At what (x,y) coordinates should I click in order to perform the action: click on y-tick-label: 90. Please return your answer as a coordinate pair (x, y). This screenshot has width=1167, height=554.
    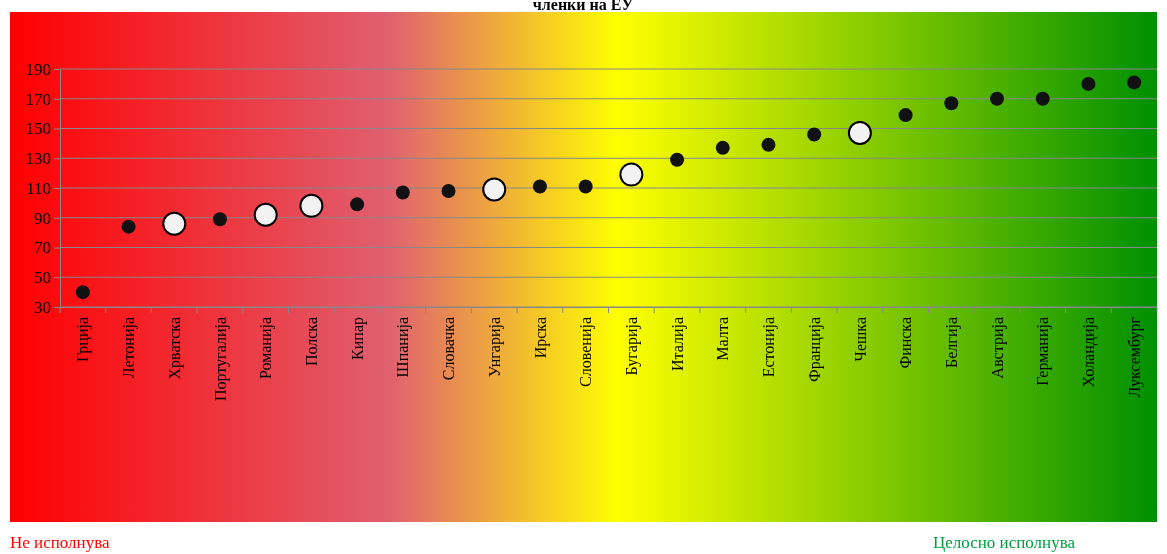
    Looking at the image, I should click on (42, 218).